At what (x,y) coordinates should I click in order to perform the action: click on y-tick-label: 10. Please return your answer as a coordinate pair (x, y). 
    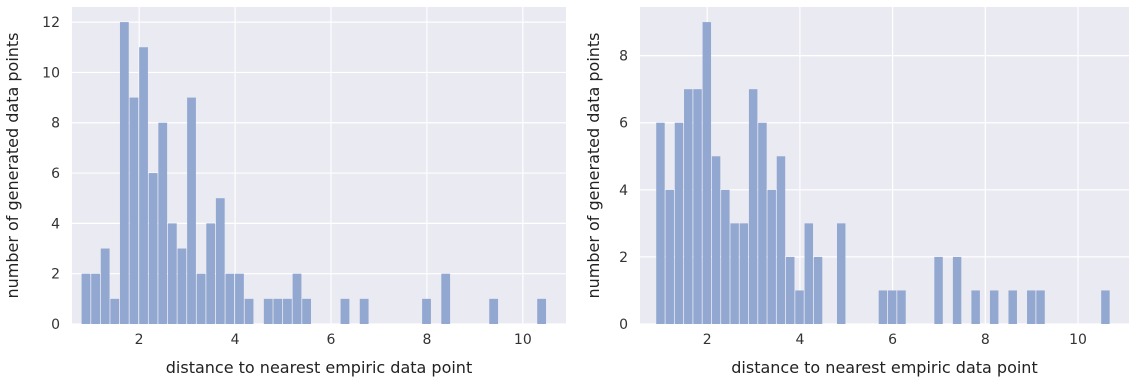
    Looking at the image, I should click on (51, 73).